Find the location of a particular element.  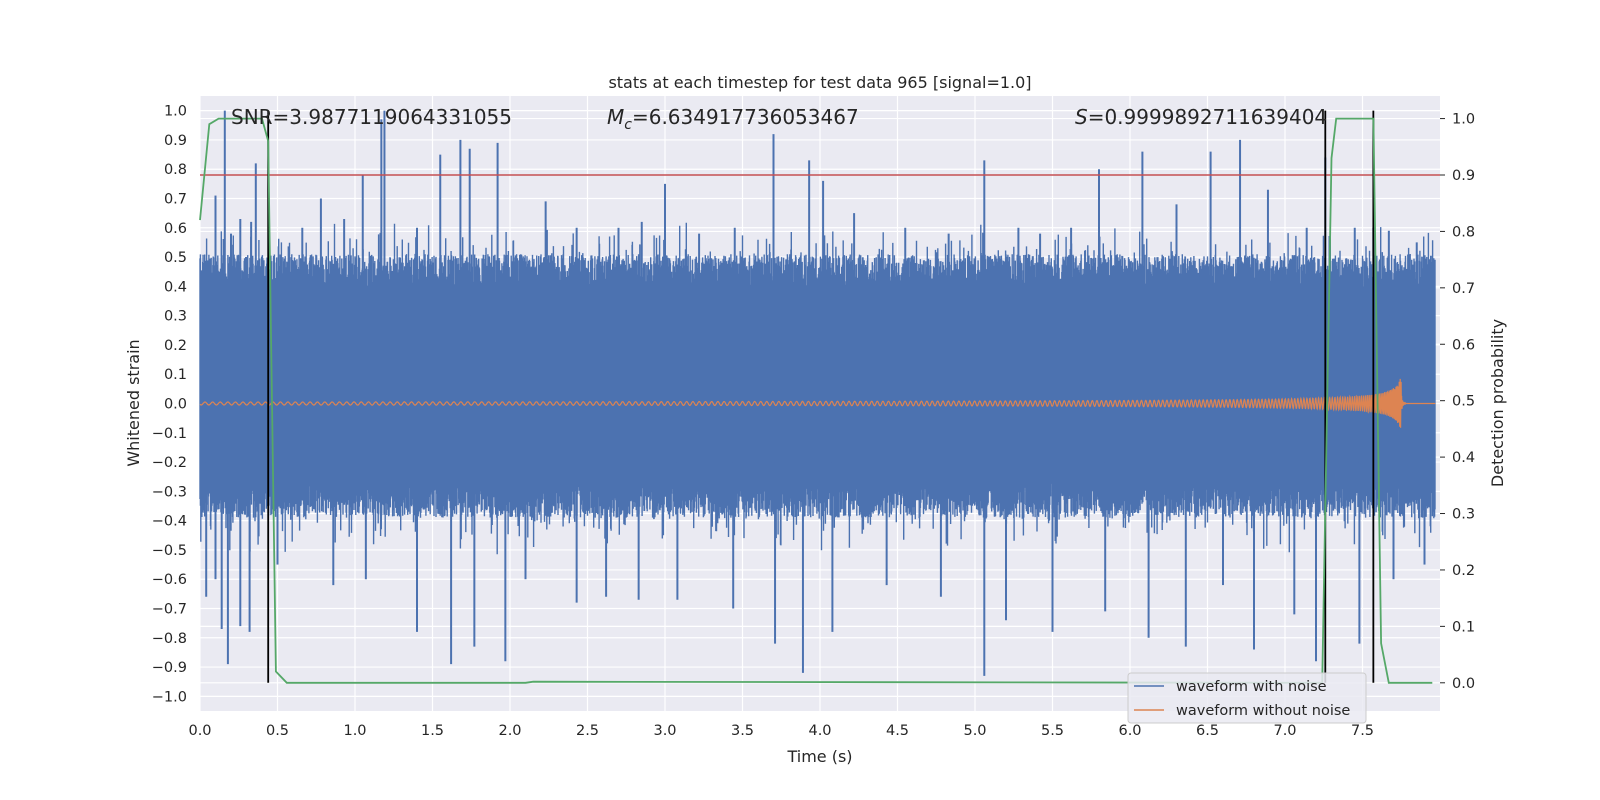

y2-tick-label: 0.2 is located at coordinates (1463, 571).